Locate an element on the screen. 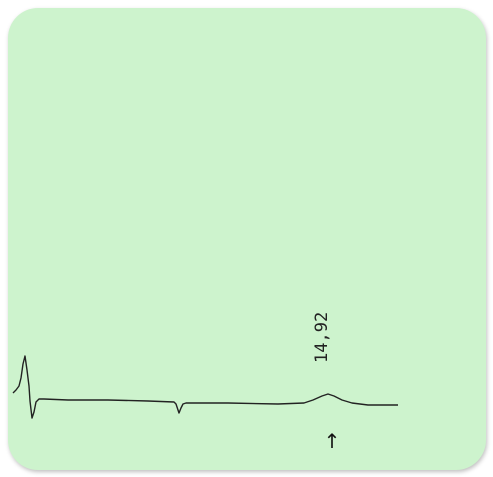 The height and width of the screenshot is (477, 493). peak-retention-label: 14,92 is located at coordinates (322, 337).